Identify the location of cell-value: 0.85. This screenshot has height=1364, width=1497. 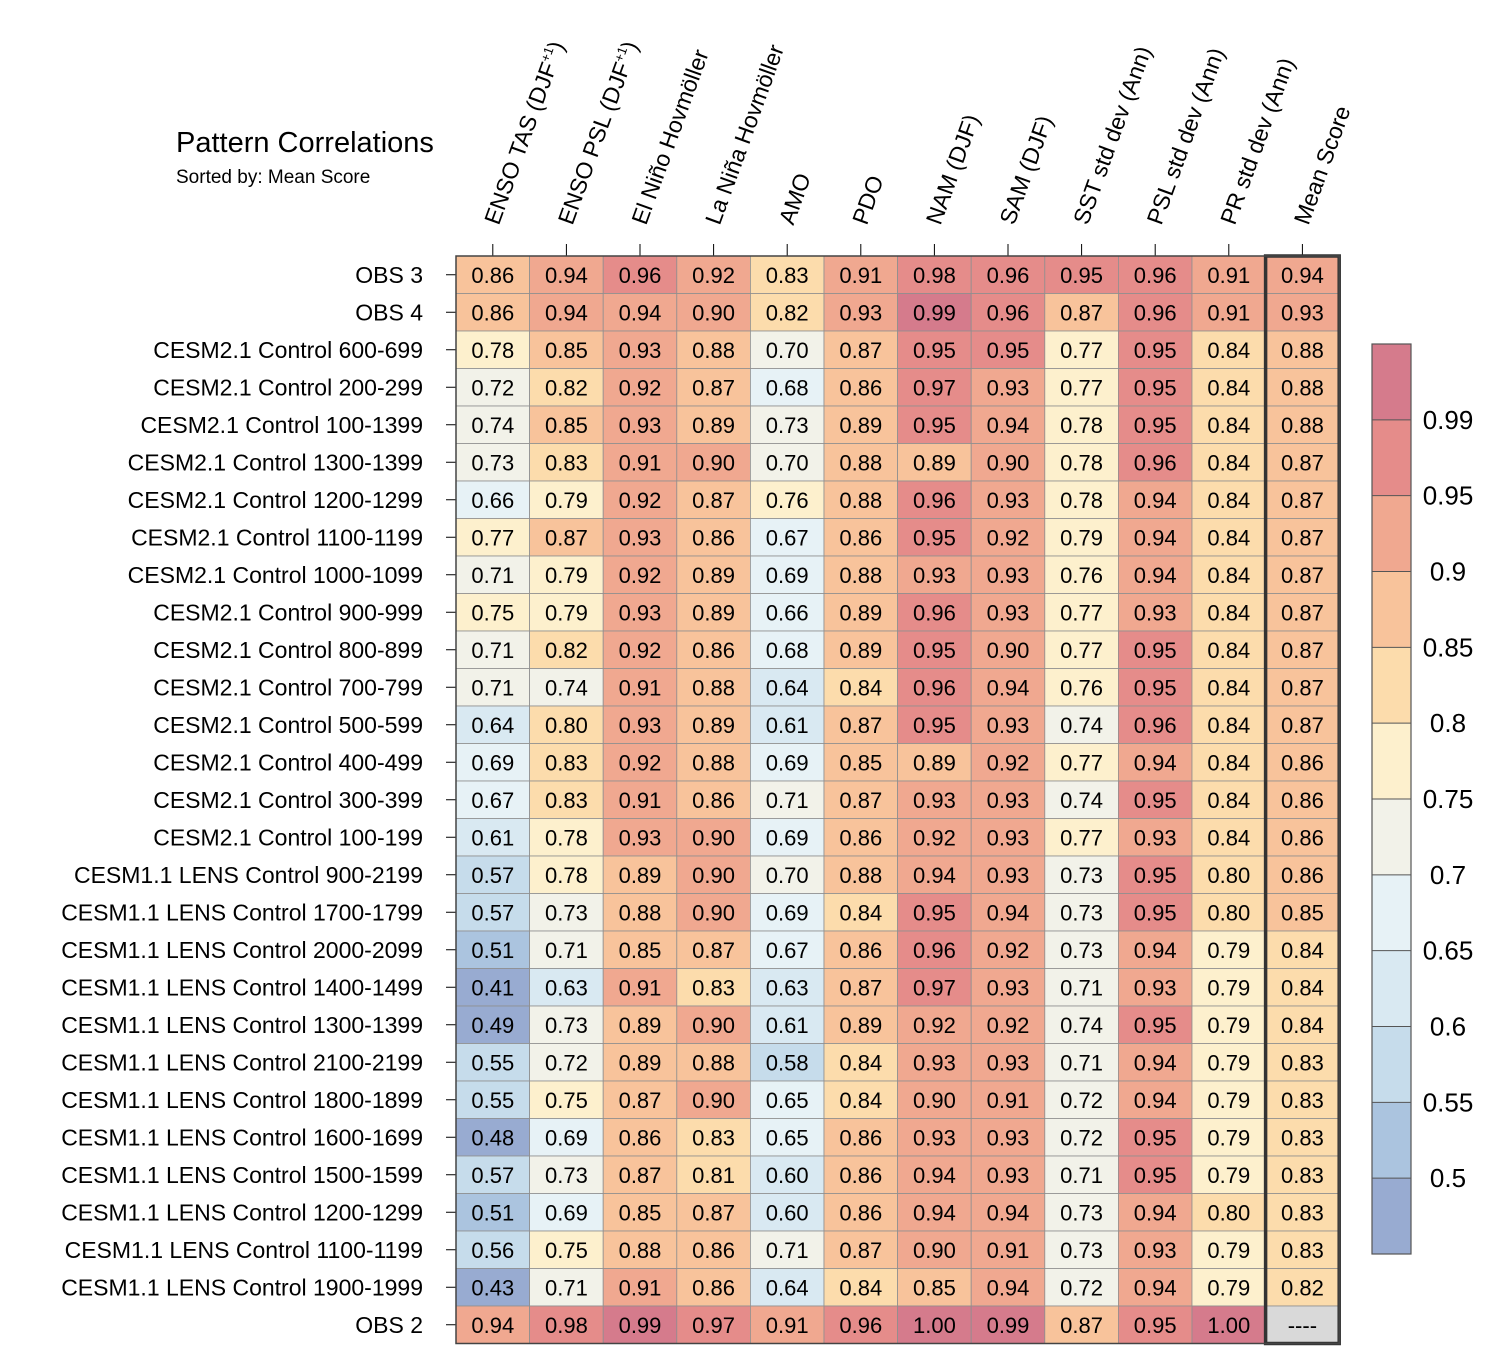
(640, 950).